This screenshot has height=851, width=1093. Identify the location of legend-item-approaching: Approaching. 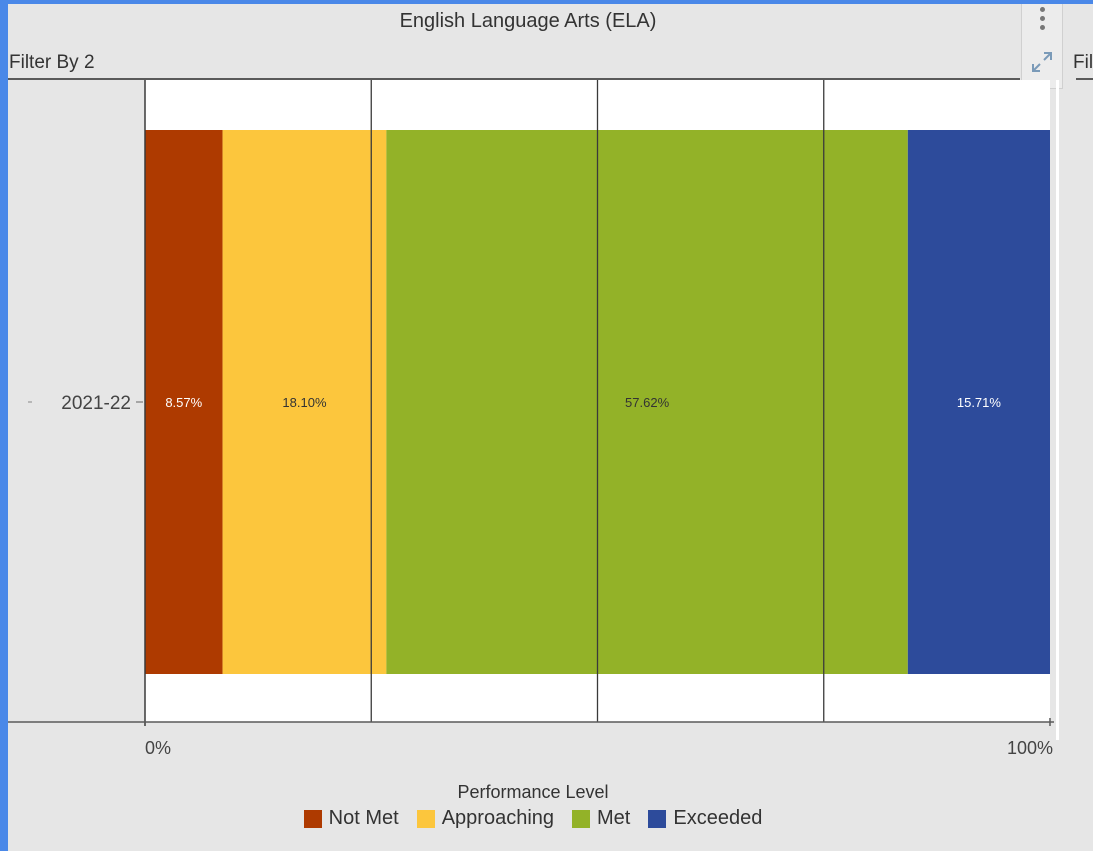
(485, 818).